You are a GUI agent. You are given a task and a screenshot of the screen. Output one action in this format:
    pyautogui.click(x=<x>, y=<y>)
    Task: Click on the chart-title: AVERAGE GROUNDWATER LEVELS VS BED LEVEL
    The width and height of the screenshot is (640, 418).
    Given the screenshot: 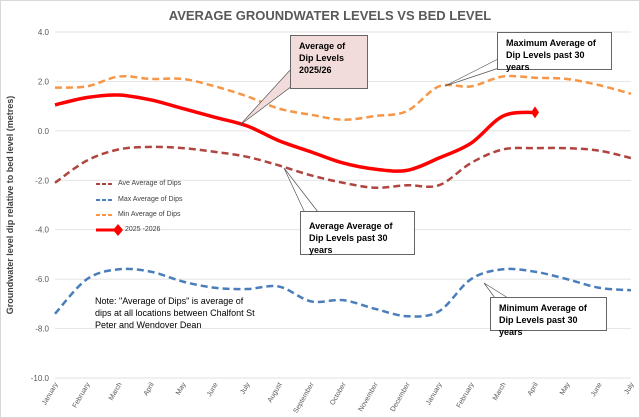 What is the action you would take?
    pyautogui.click(x=330, y=15)
    